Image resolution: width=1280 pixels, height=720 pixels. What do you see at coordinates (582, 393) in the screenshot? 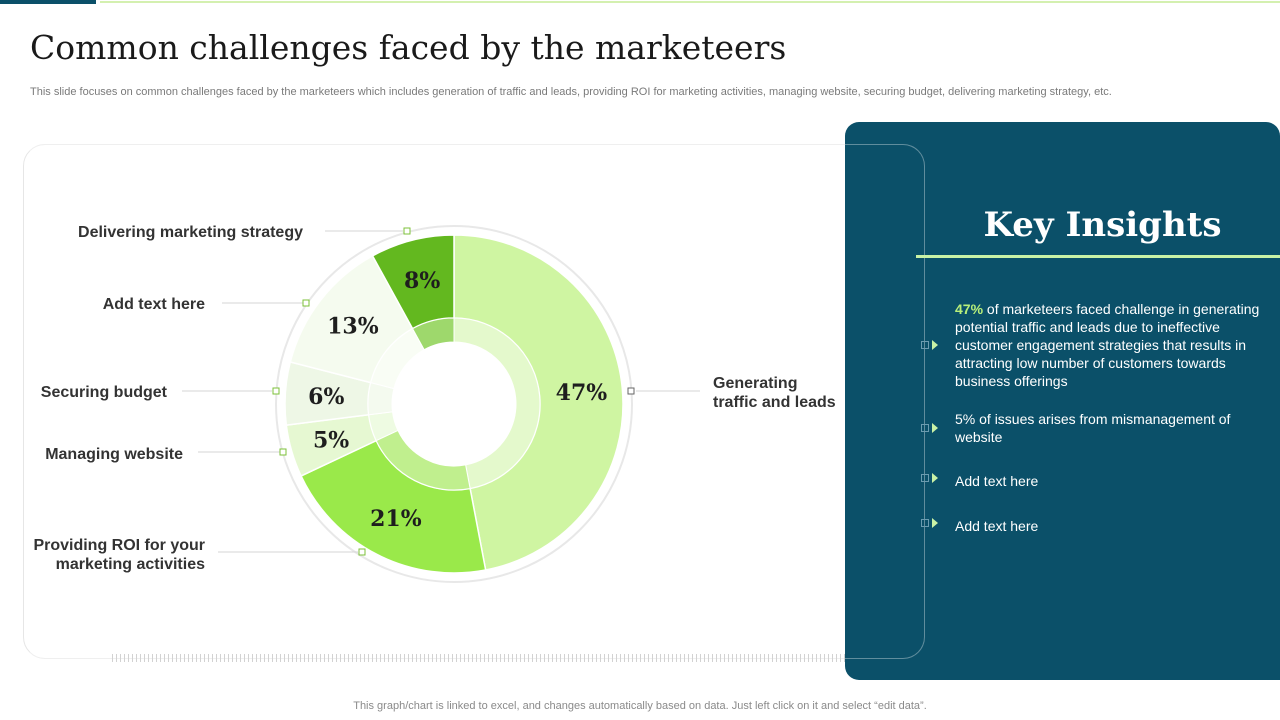
I see `data-label: 47%` at bounding box center [582, 393].